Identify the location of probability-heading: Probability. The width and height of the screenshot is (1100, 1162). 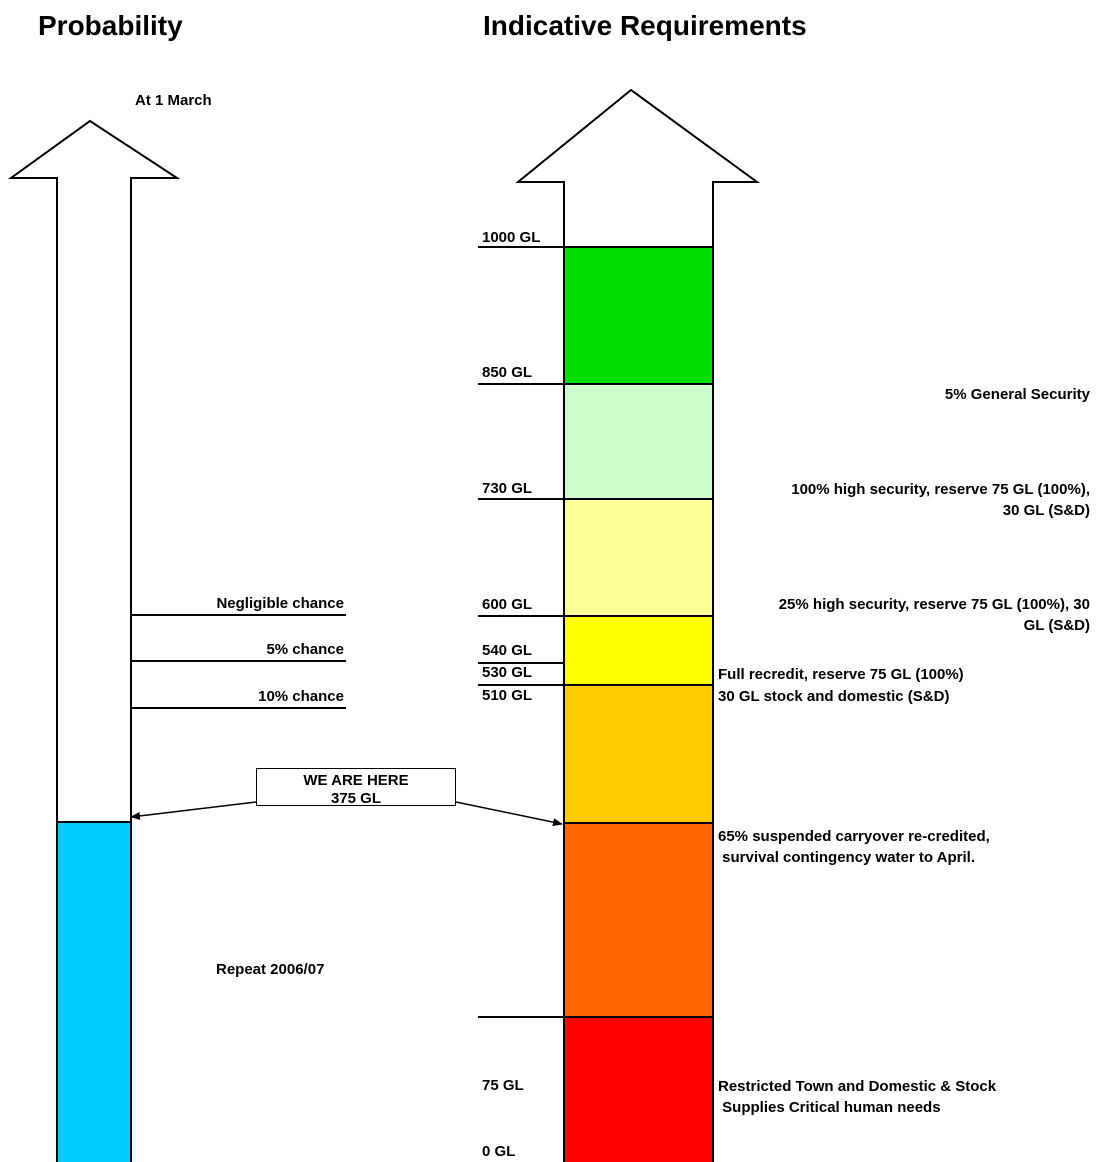
(110, 25).